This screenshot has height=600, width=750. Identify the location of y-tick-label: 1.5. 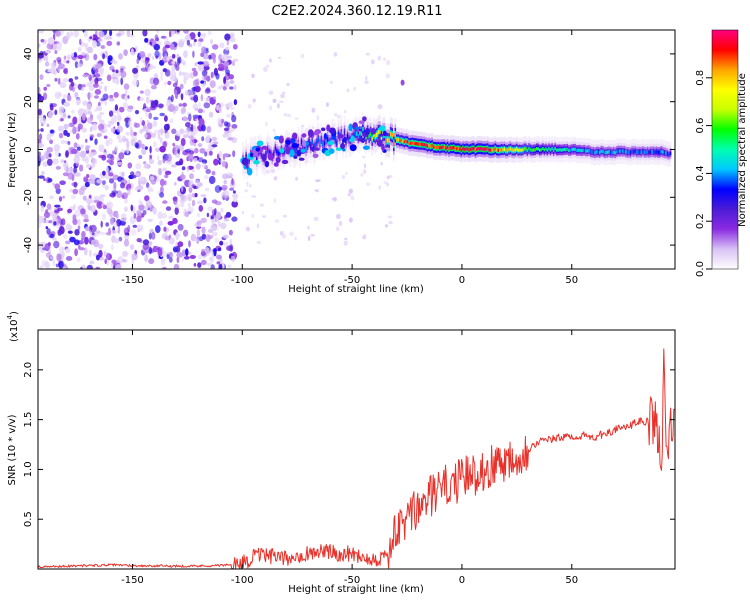
(28, 420).